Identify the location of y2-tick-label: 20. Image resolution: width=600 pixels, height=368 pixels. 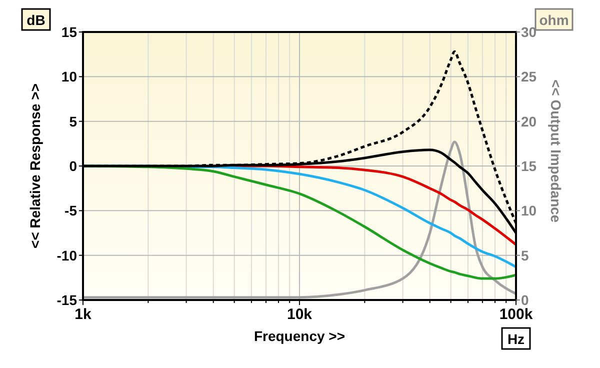
(529, 121).